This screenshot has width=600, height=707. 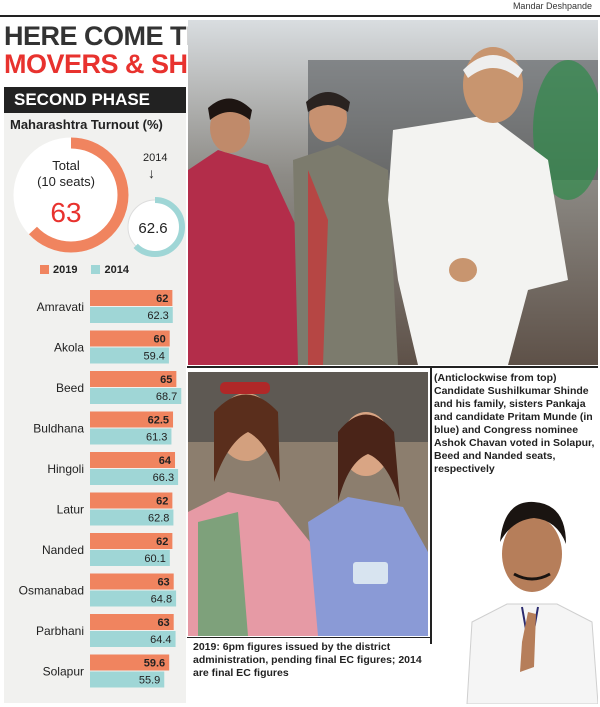 What do you see at coordinates (308, 504) in the screenshot?
I see `munde-sisters-photo` at bounding box center [308, 504].